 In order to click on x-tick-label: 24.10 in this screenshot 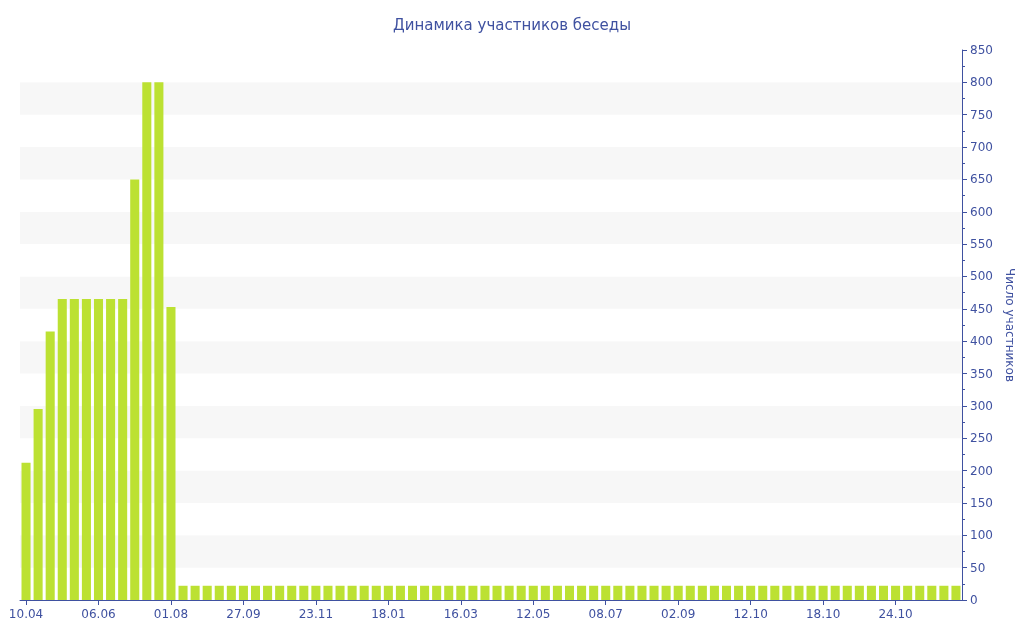, I will do `click(895, 614)`.